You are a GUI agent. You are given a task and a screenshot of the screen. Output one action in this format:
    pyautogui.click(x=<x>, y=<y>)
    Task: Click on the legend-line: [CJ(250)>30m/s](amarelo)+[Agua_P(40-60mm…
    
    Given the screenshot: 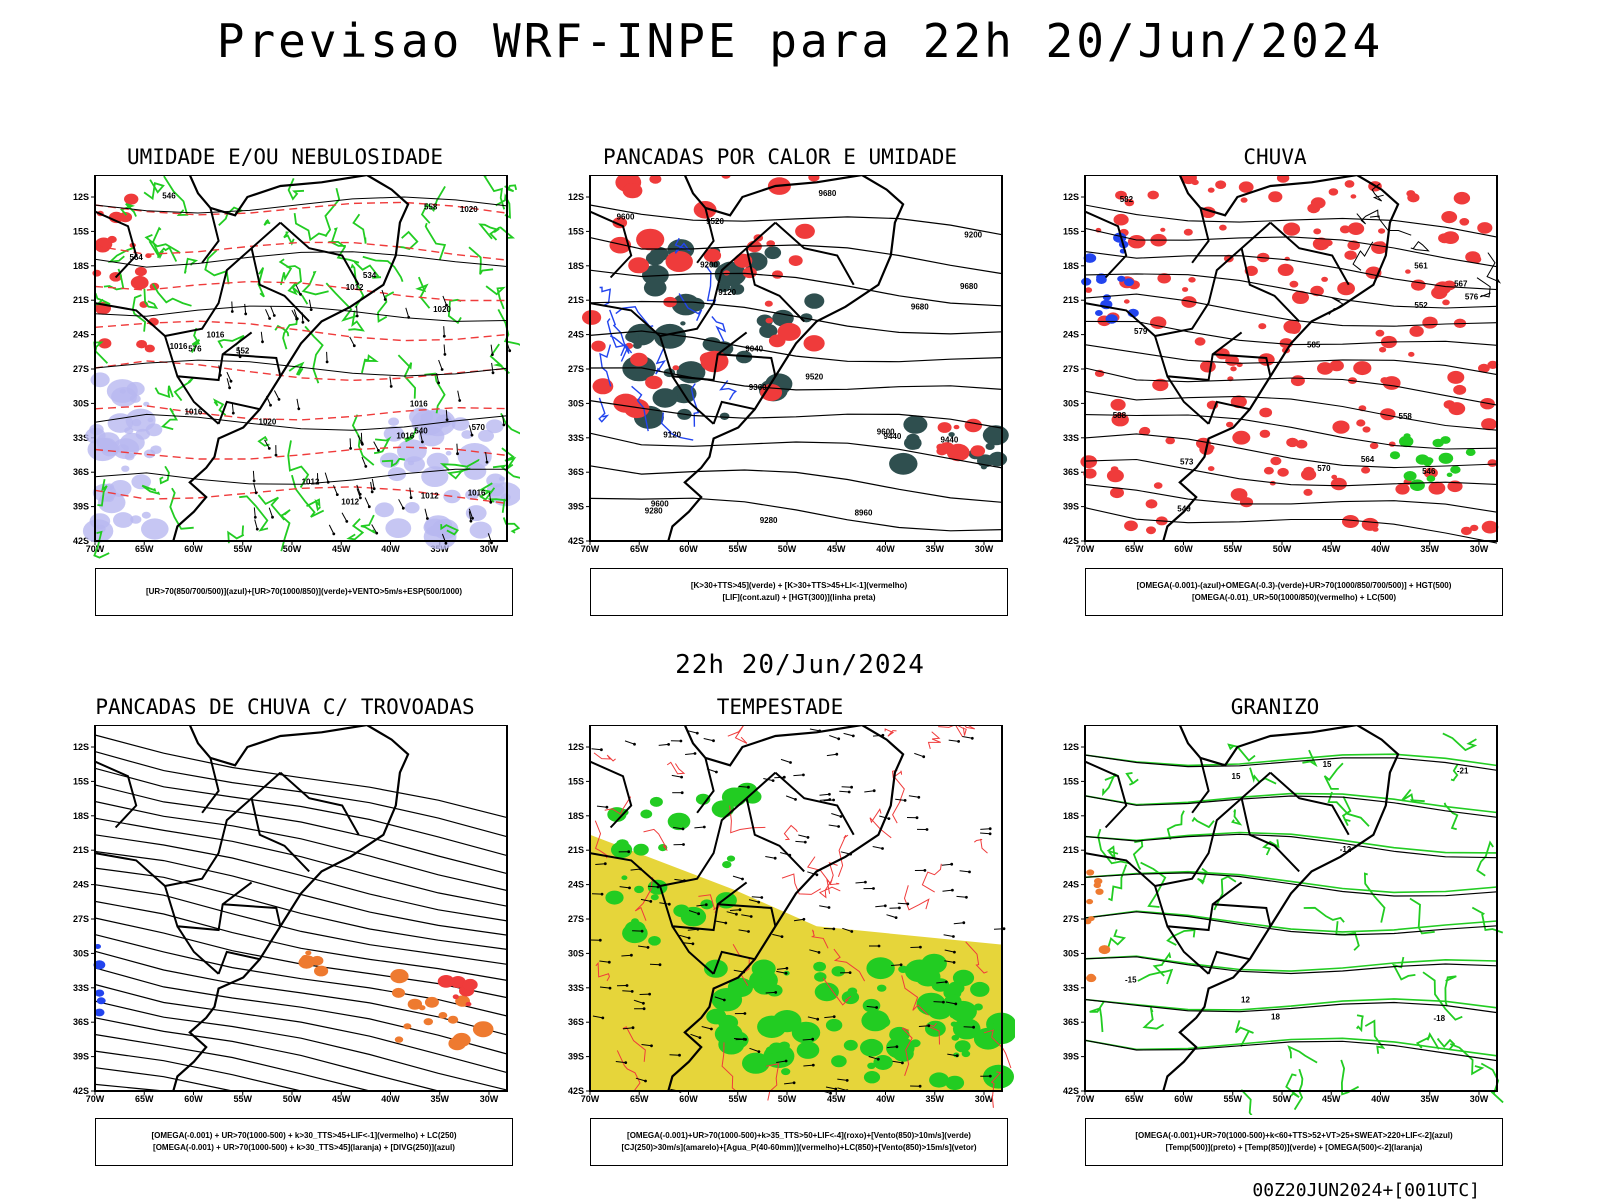 What is the action you would take?
    pyautogui.click(x=798, y=1148)
    